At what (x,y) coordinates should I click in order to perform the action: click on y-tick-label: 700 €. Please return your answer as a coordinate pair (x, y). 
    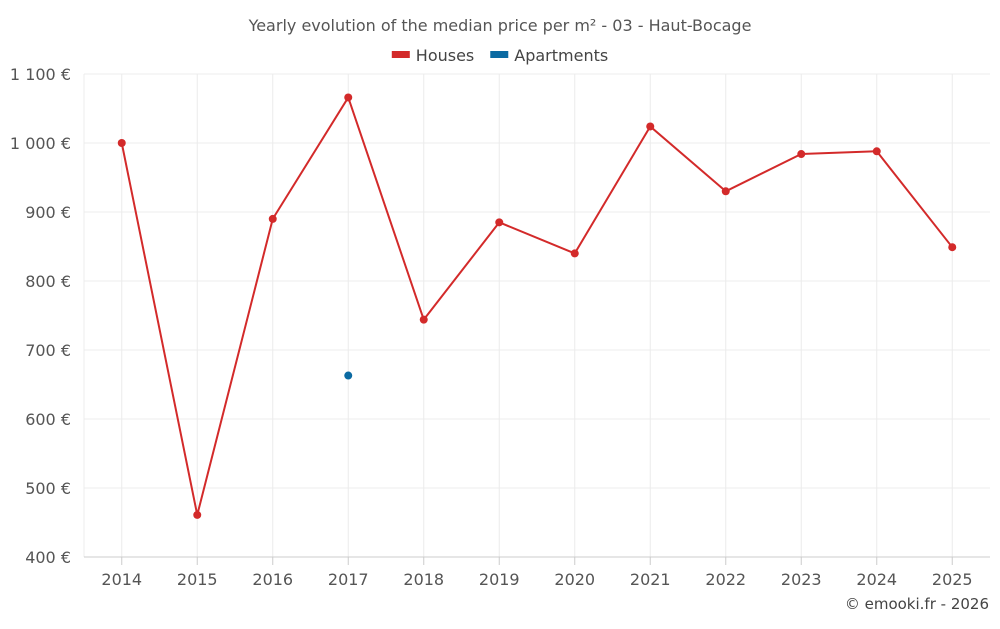
    Looking at the image, I should click on (48, 350).